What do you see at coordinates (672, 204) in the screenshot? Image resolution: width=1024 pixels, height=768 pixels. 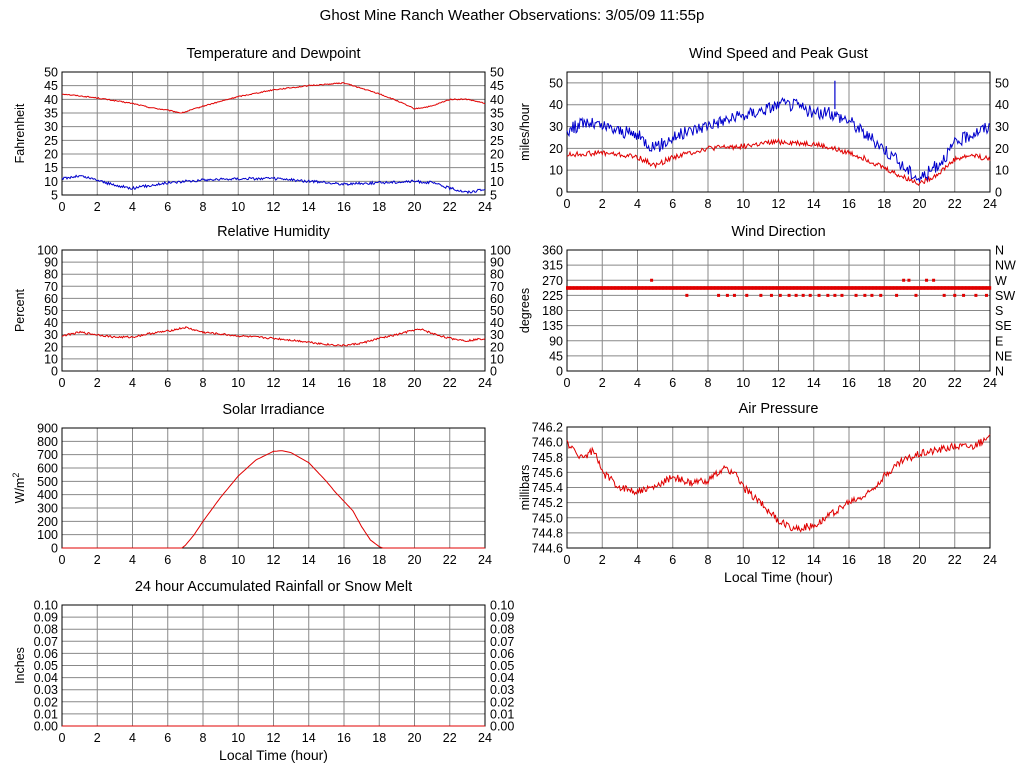 I see `wind-speed-xtick-label: 6` at bounding box center [672, 204].